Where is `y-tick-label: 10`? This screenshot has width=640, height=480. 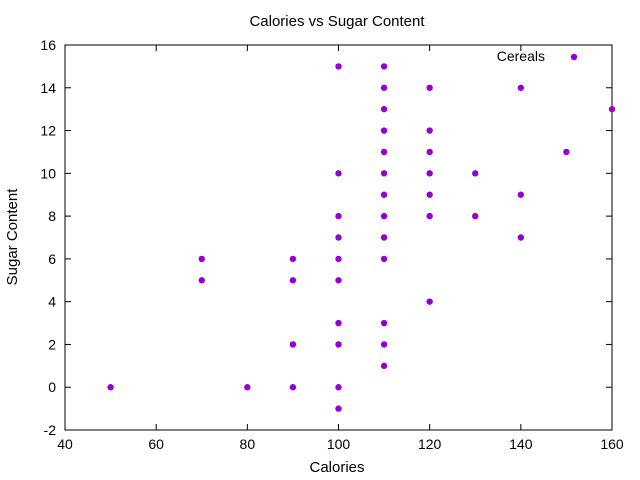 y-tick-label: 10 is located at coordinates (48, 173).